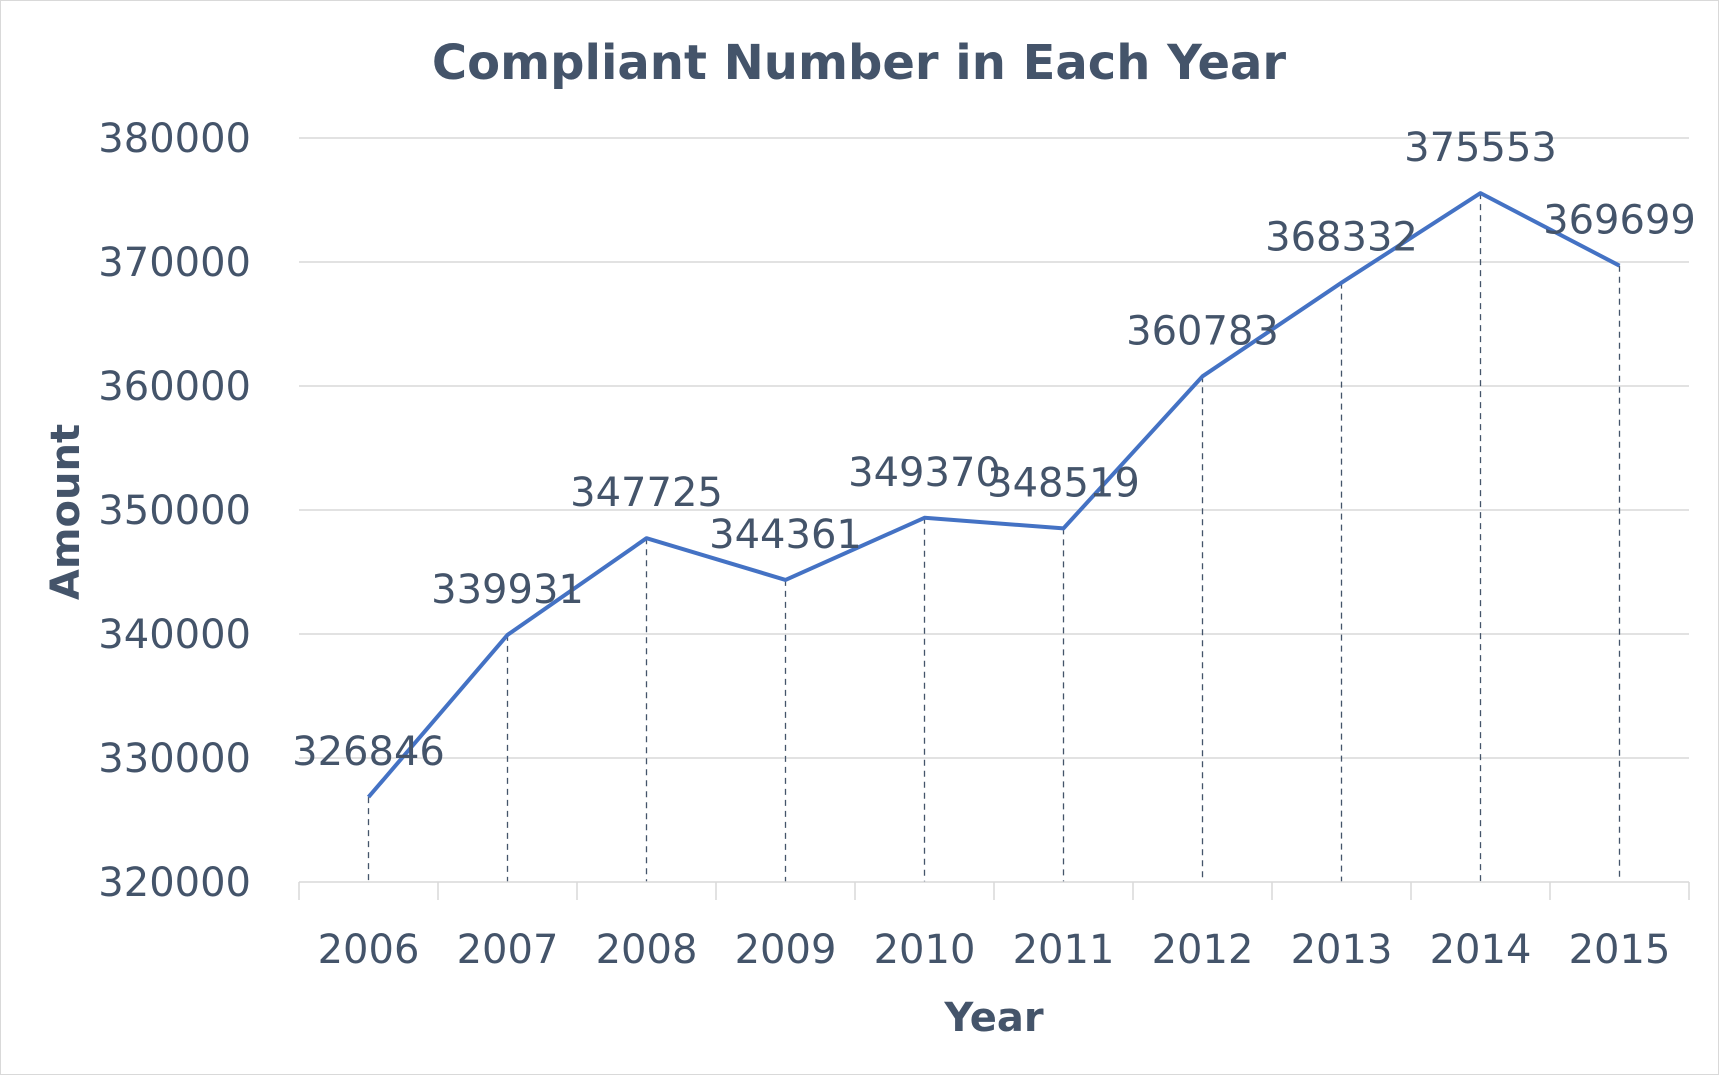 This screenshot has width=1719, height=1075. Describe the element at coordinates (508, 950) in the screenshot. I see `x-tick-label: 2007` at that location.